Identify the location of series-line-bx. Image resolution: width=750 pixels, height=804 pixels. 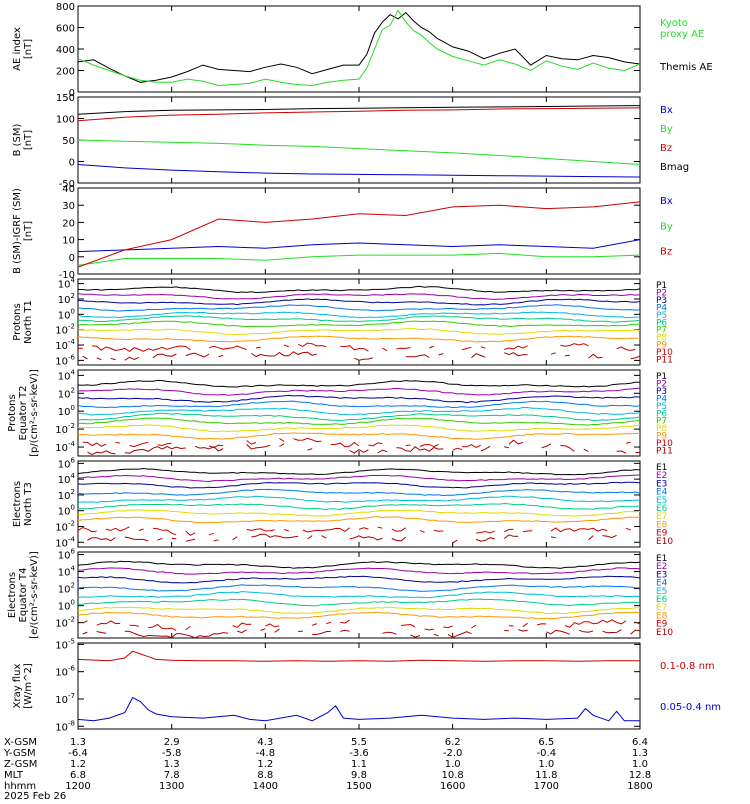
(359, 171).